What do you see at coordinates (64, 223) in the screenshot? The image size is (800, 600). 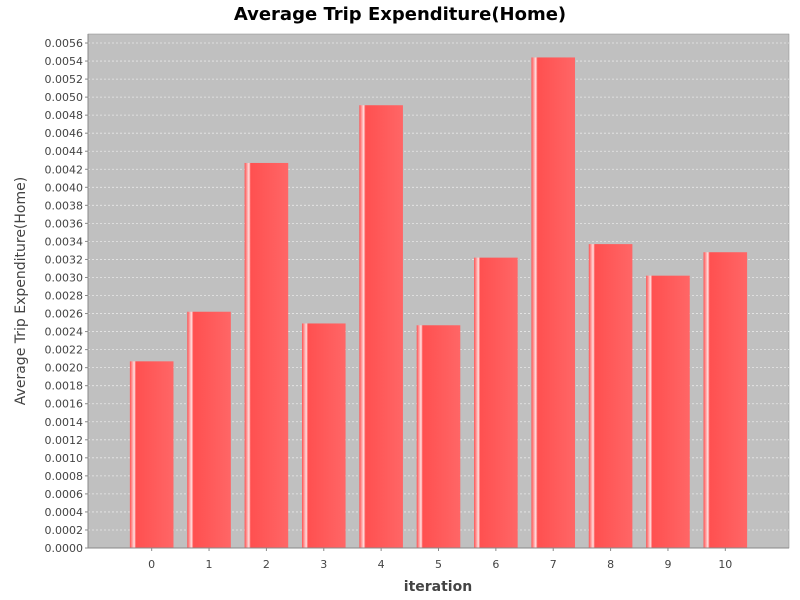 I see `y-tick-label: 0.0036` at bounding box center [64, 223].